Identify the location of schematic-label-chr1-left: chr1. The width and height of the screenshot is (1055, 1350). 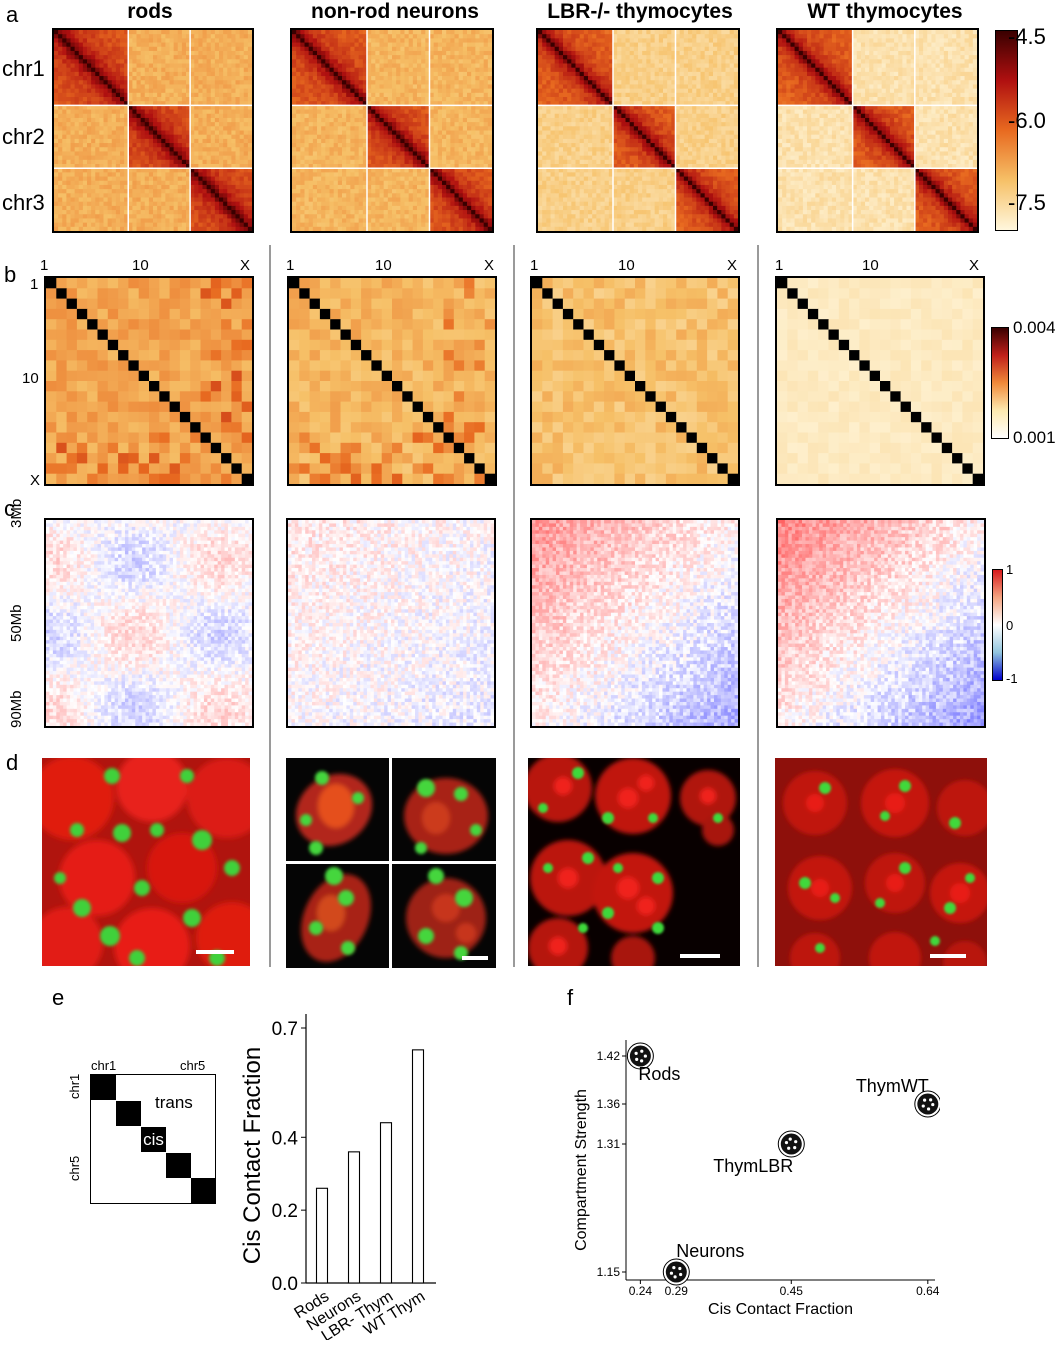
(74, 1086).